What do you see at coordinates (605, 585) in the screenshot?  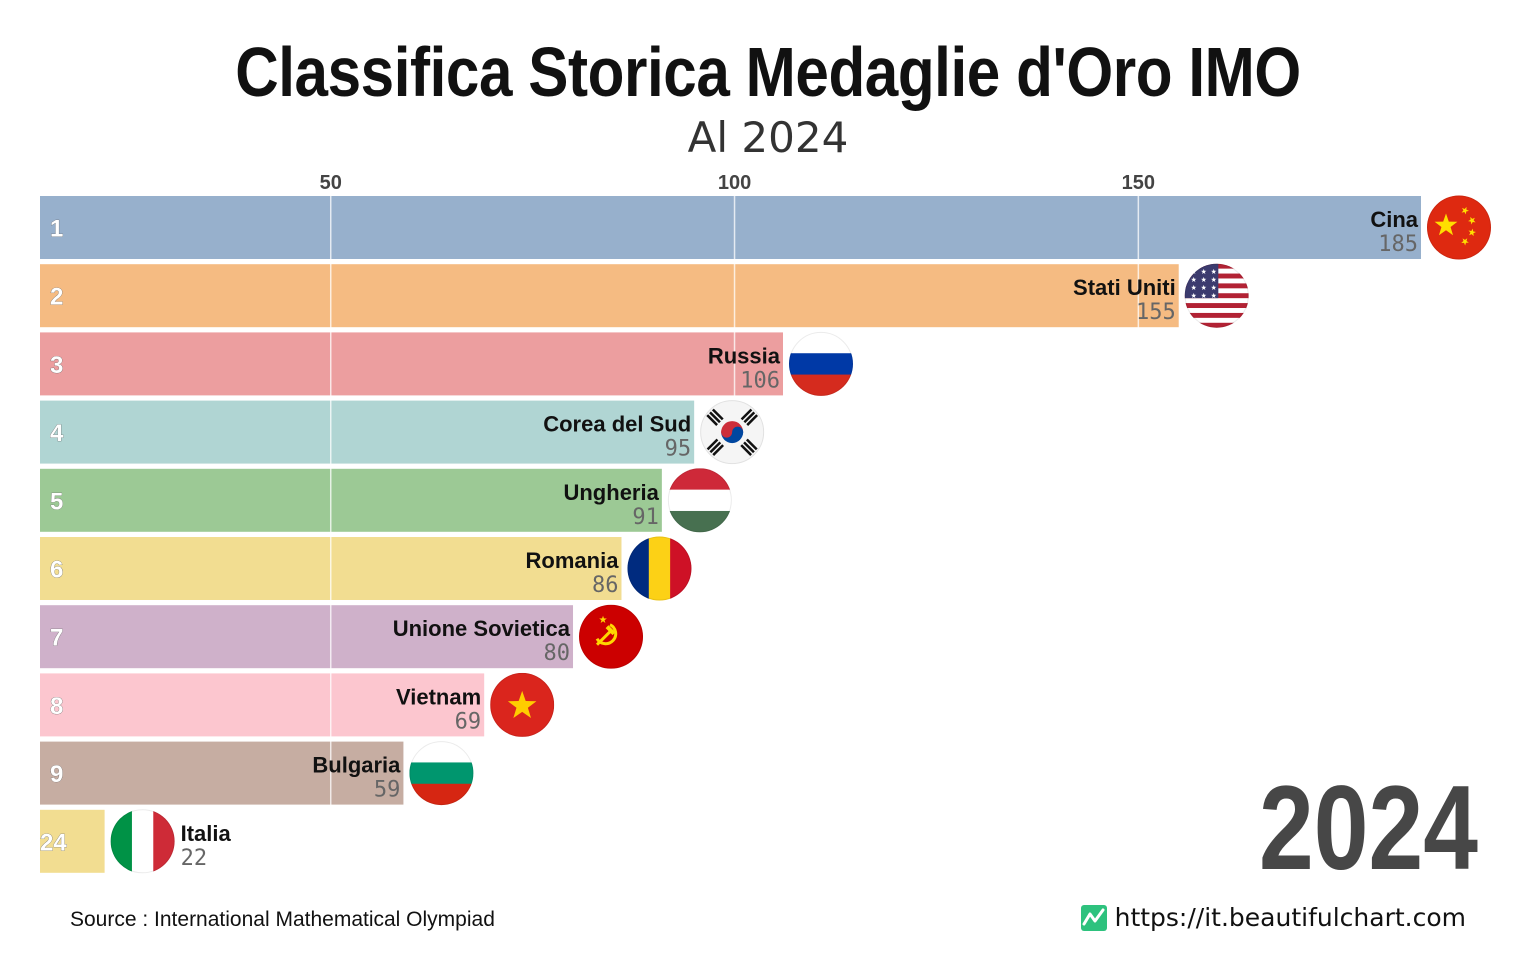 I see `value-label: 86` at bounding box center [605, 585].